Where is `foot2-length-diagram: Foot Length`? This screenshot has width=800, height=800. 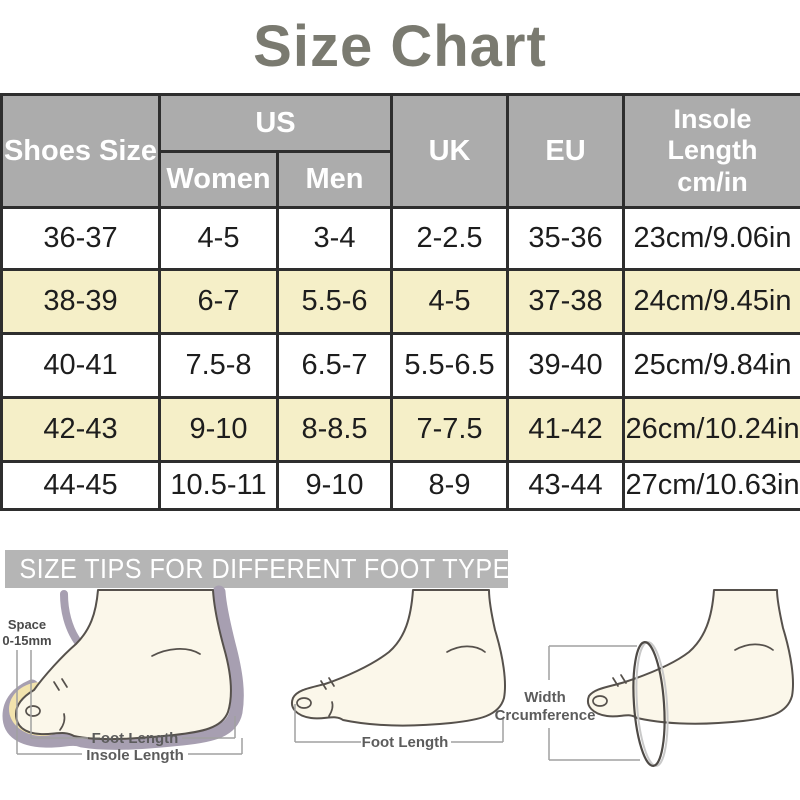 foot2-length-diagram: Foot Length is located at coordinates (398, 670).